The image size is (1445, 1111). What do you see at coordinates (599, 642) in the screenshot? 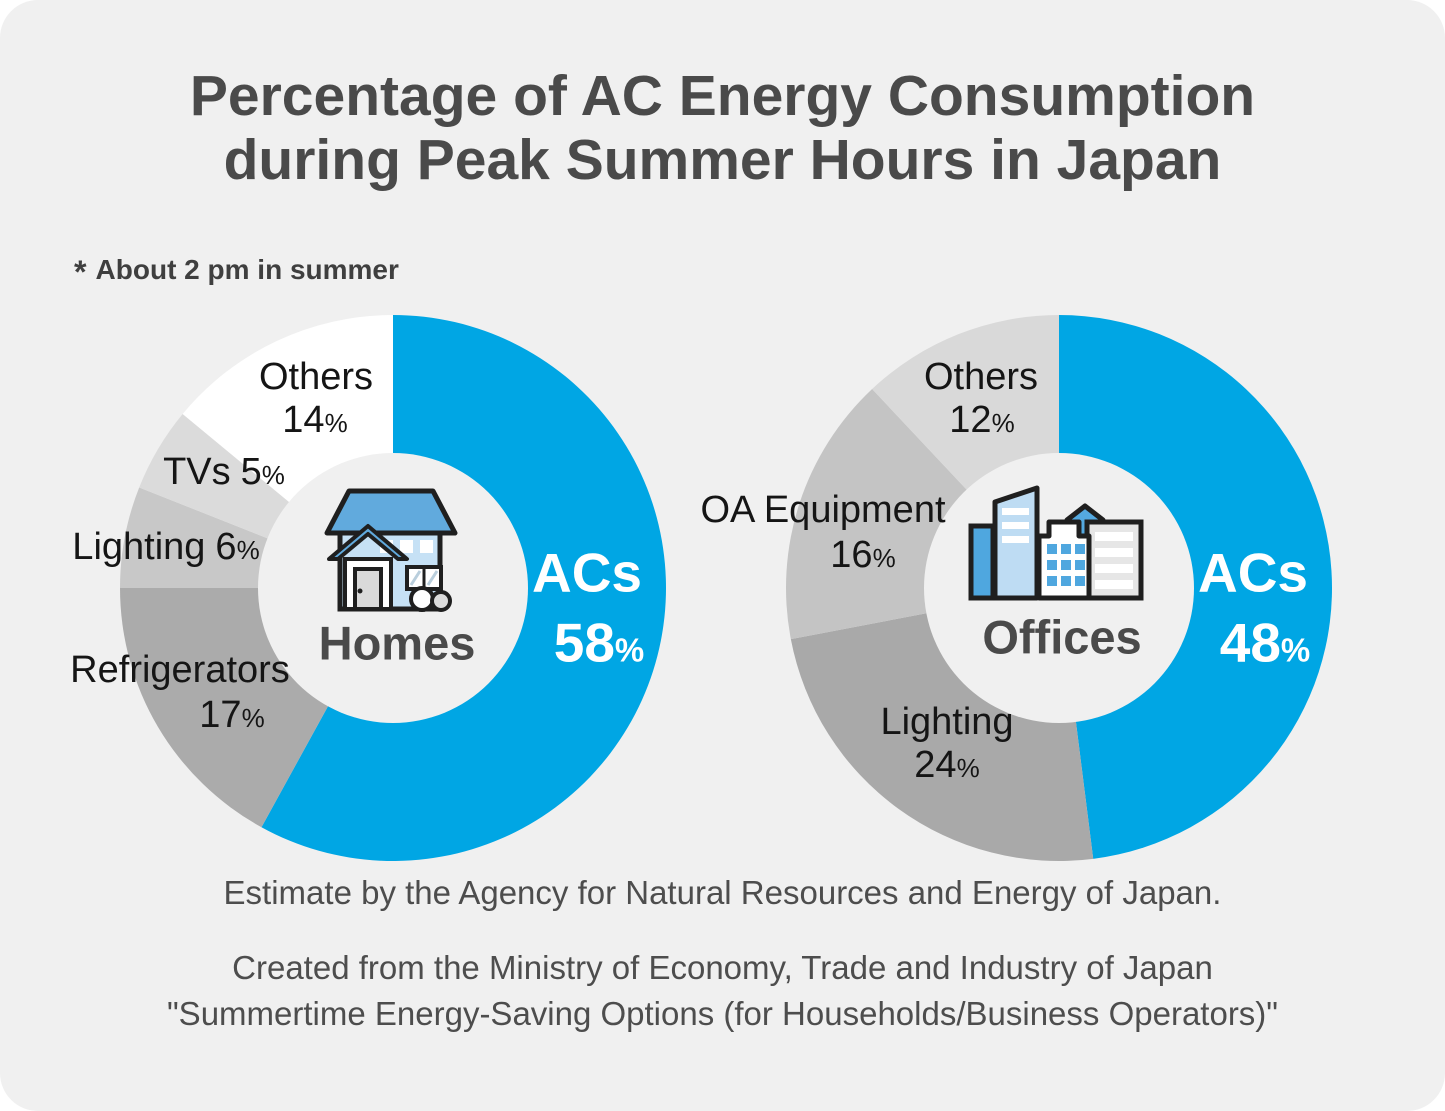
I see `homes-acs-value: 58%` at bounding box center [599, 642].